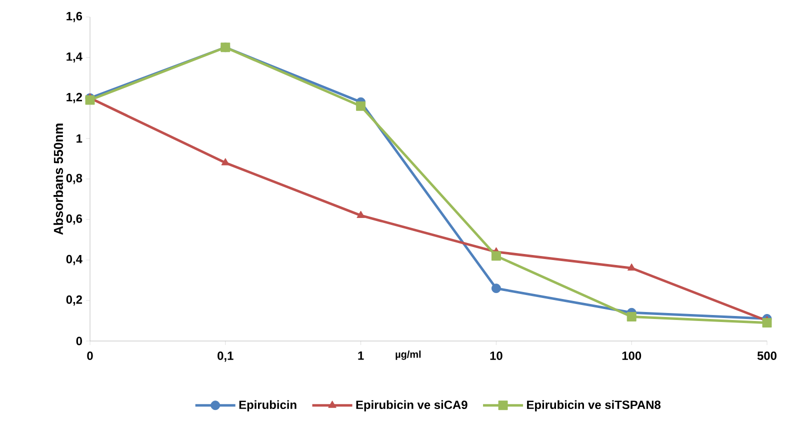 The width and height of the screenshot is (790, 429). I want to click on y-tick-label: 1,2, so click(74, 98).